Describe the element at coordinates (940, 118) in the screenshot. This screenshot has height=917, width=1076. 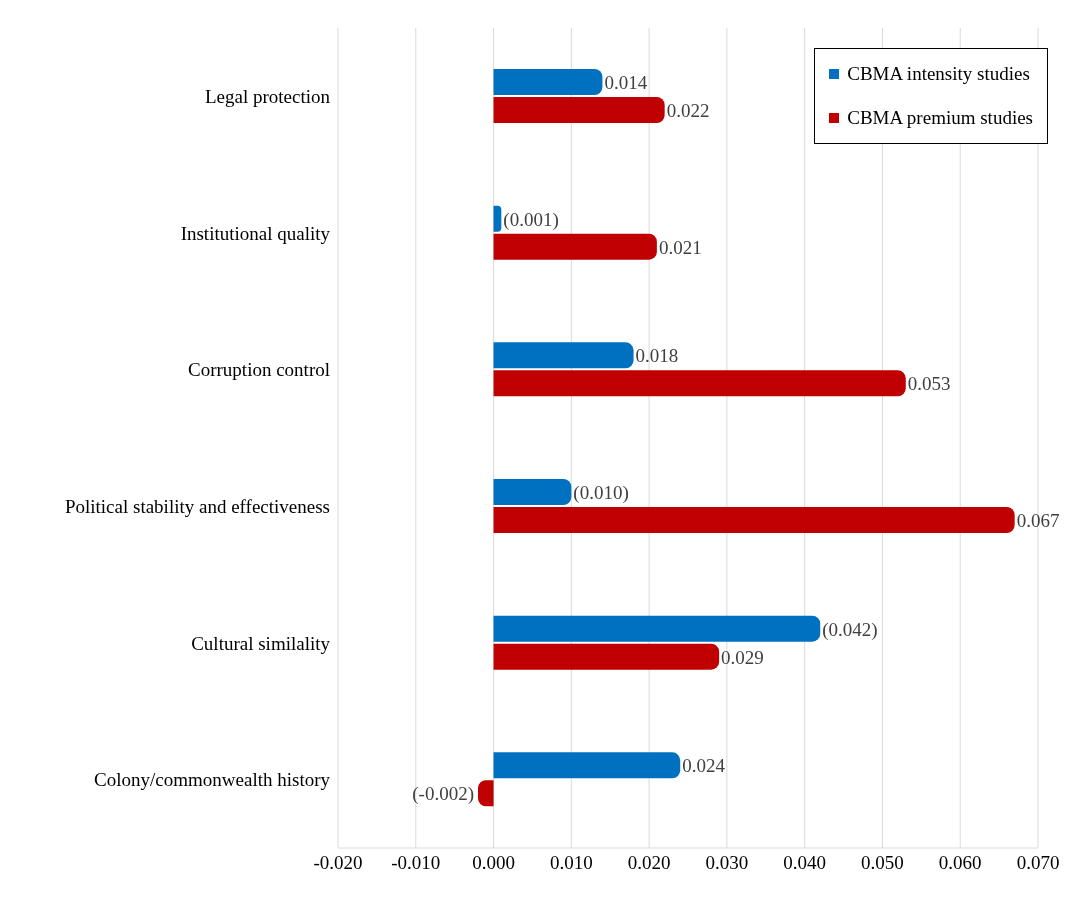
I see `legend-label: CBMA premium studies` at that location.